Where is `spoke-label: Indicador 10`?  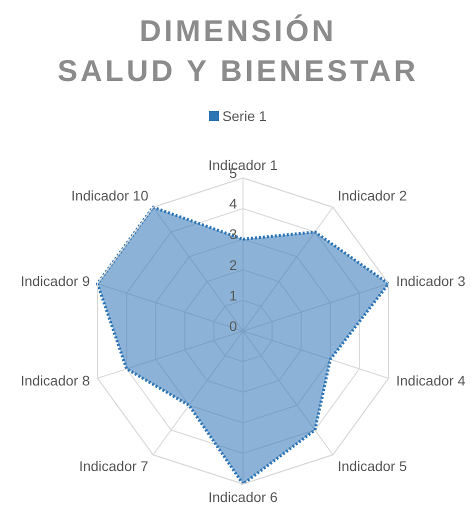 spoke-label: Indicador 10 is located at coordinates (110, 196).